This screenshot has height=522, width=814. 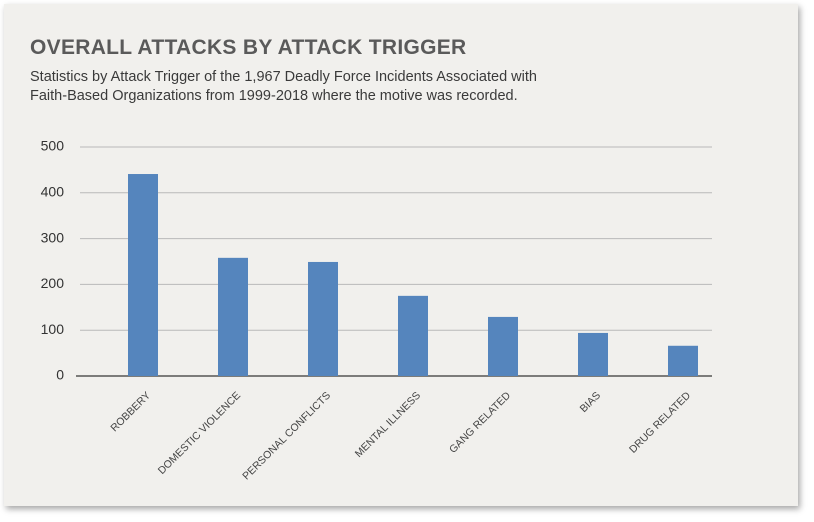 What do you see at coordinates (53, 329) in the screenshot?
I see `y-tick-label: 100` at bounding box center [53, 329].